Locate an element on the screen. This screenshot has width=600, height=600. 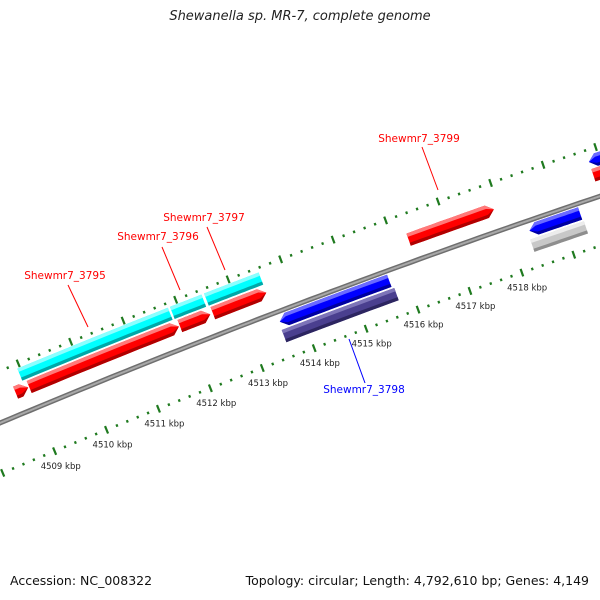
tick-label: 4517 kbp is located at coordinates (475, 307).